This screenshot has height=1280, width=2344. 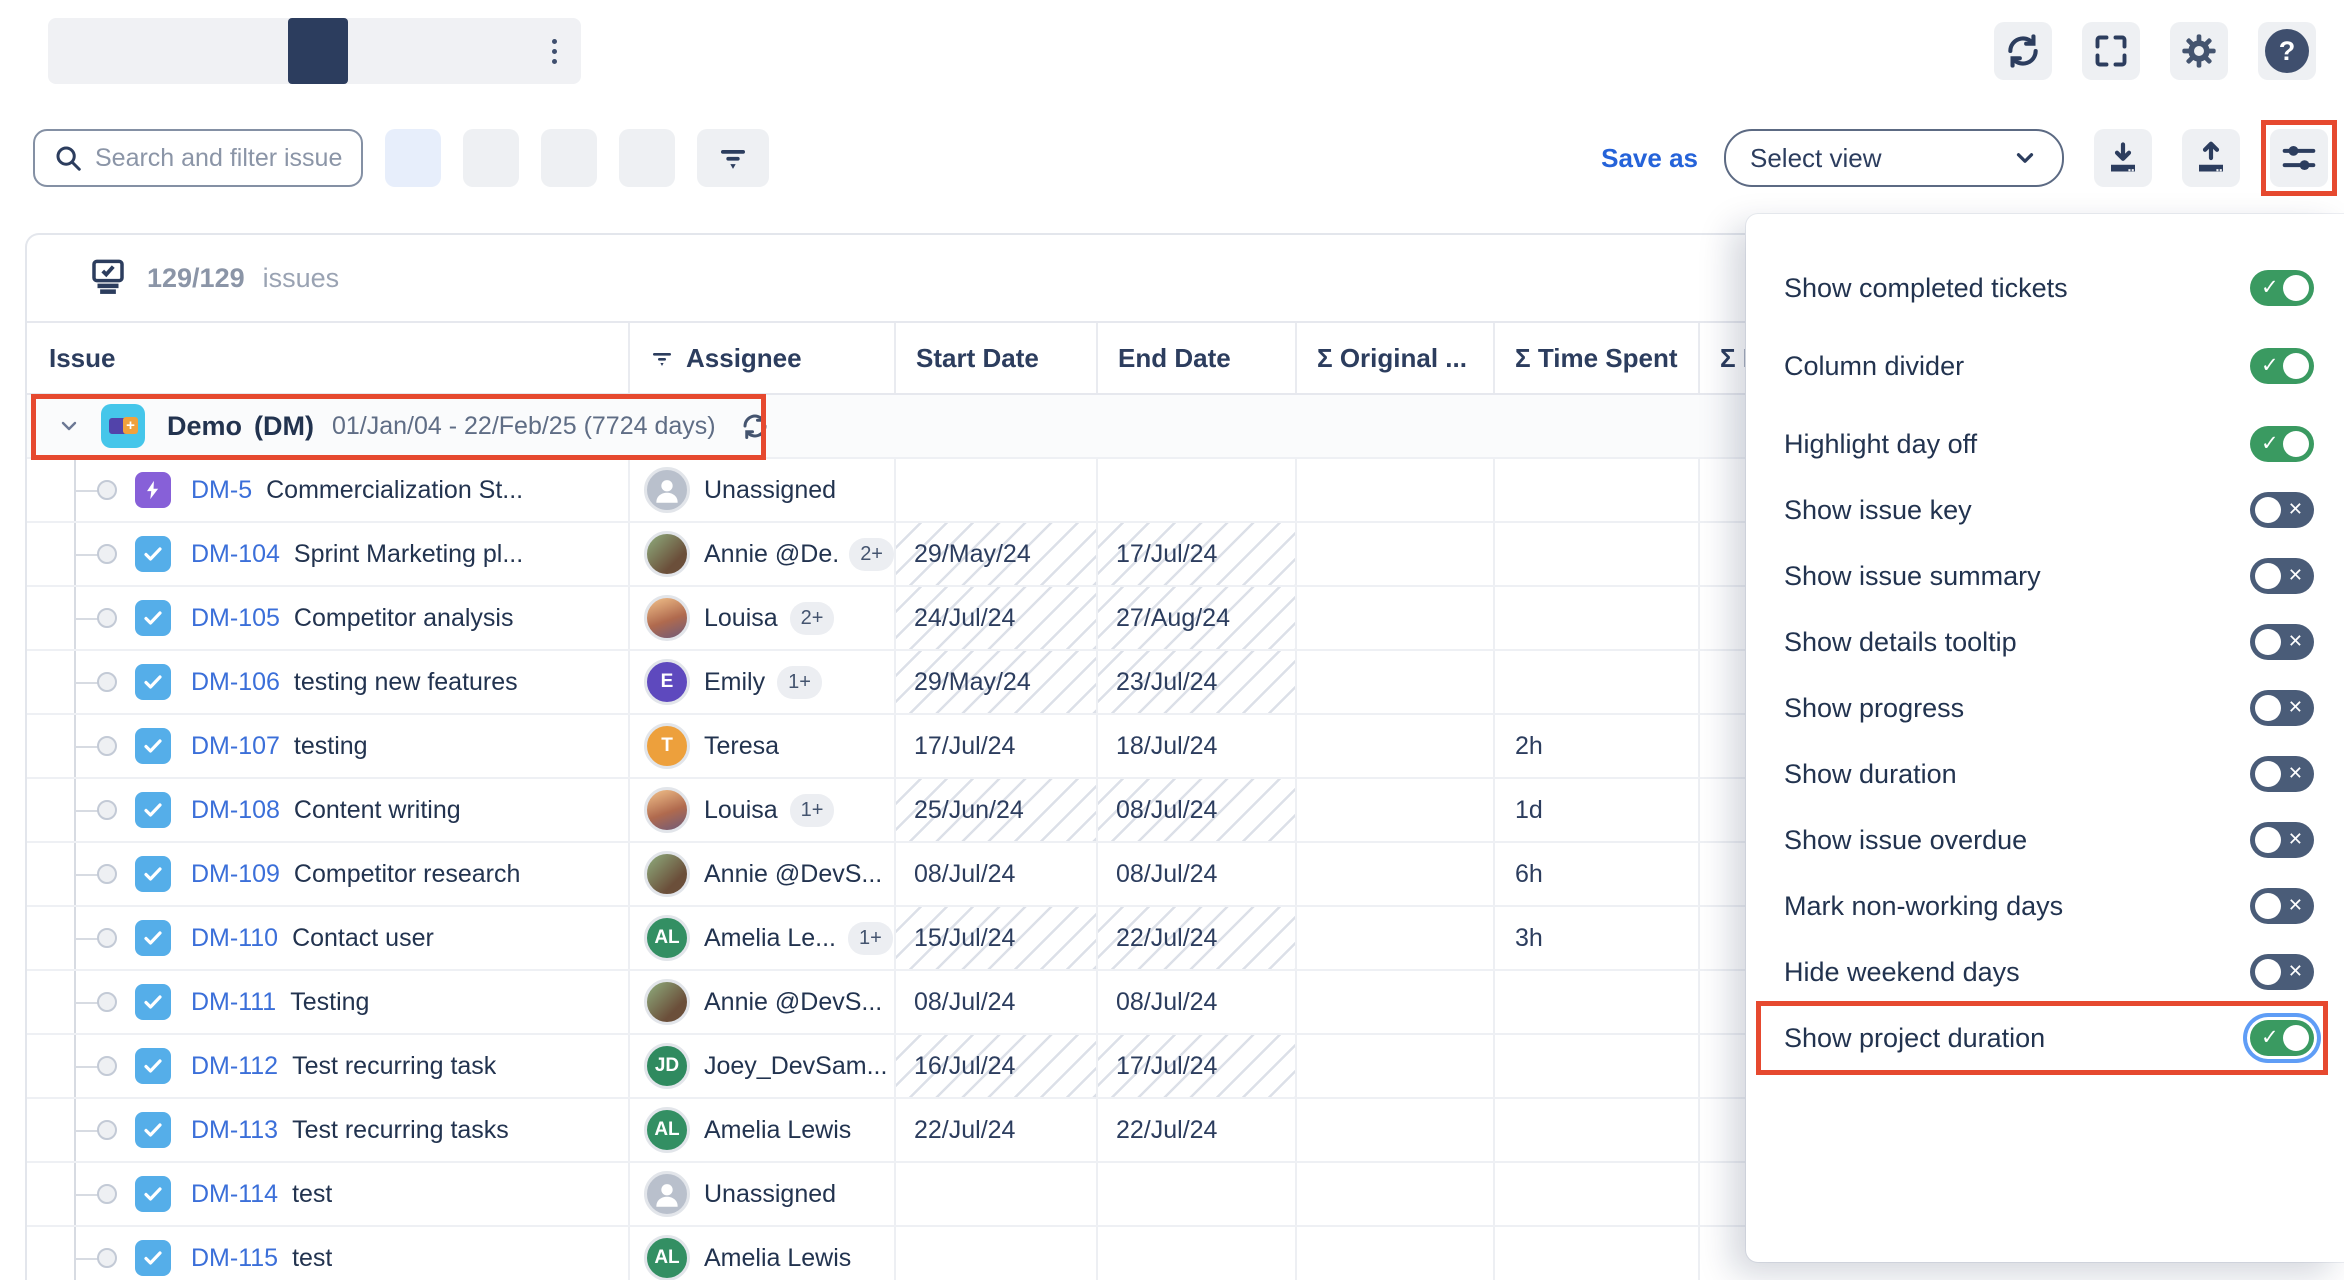 What do you see at coordinates (997, 810) in the screenshot?
I see `start-date-cell: 25/Jun/24` at bounding box center [997, 810].